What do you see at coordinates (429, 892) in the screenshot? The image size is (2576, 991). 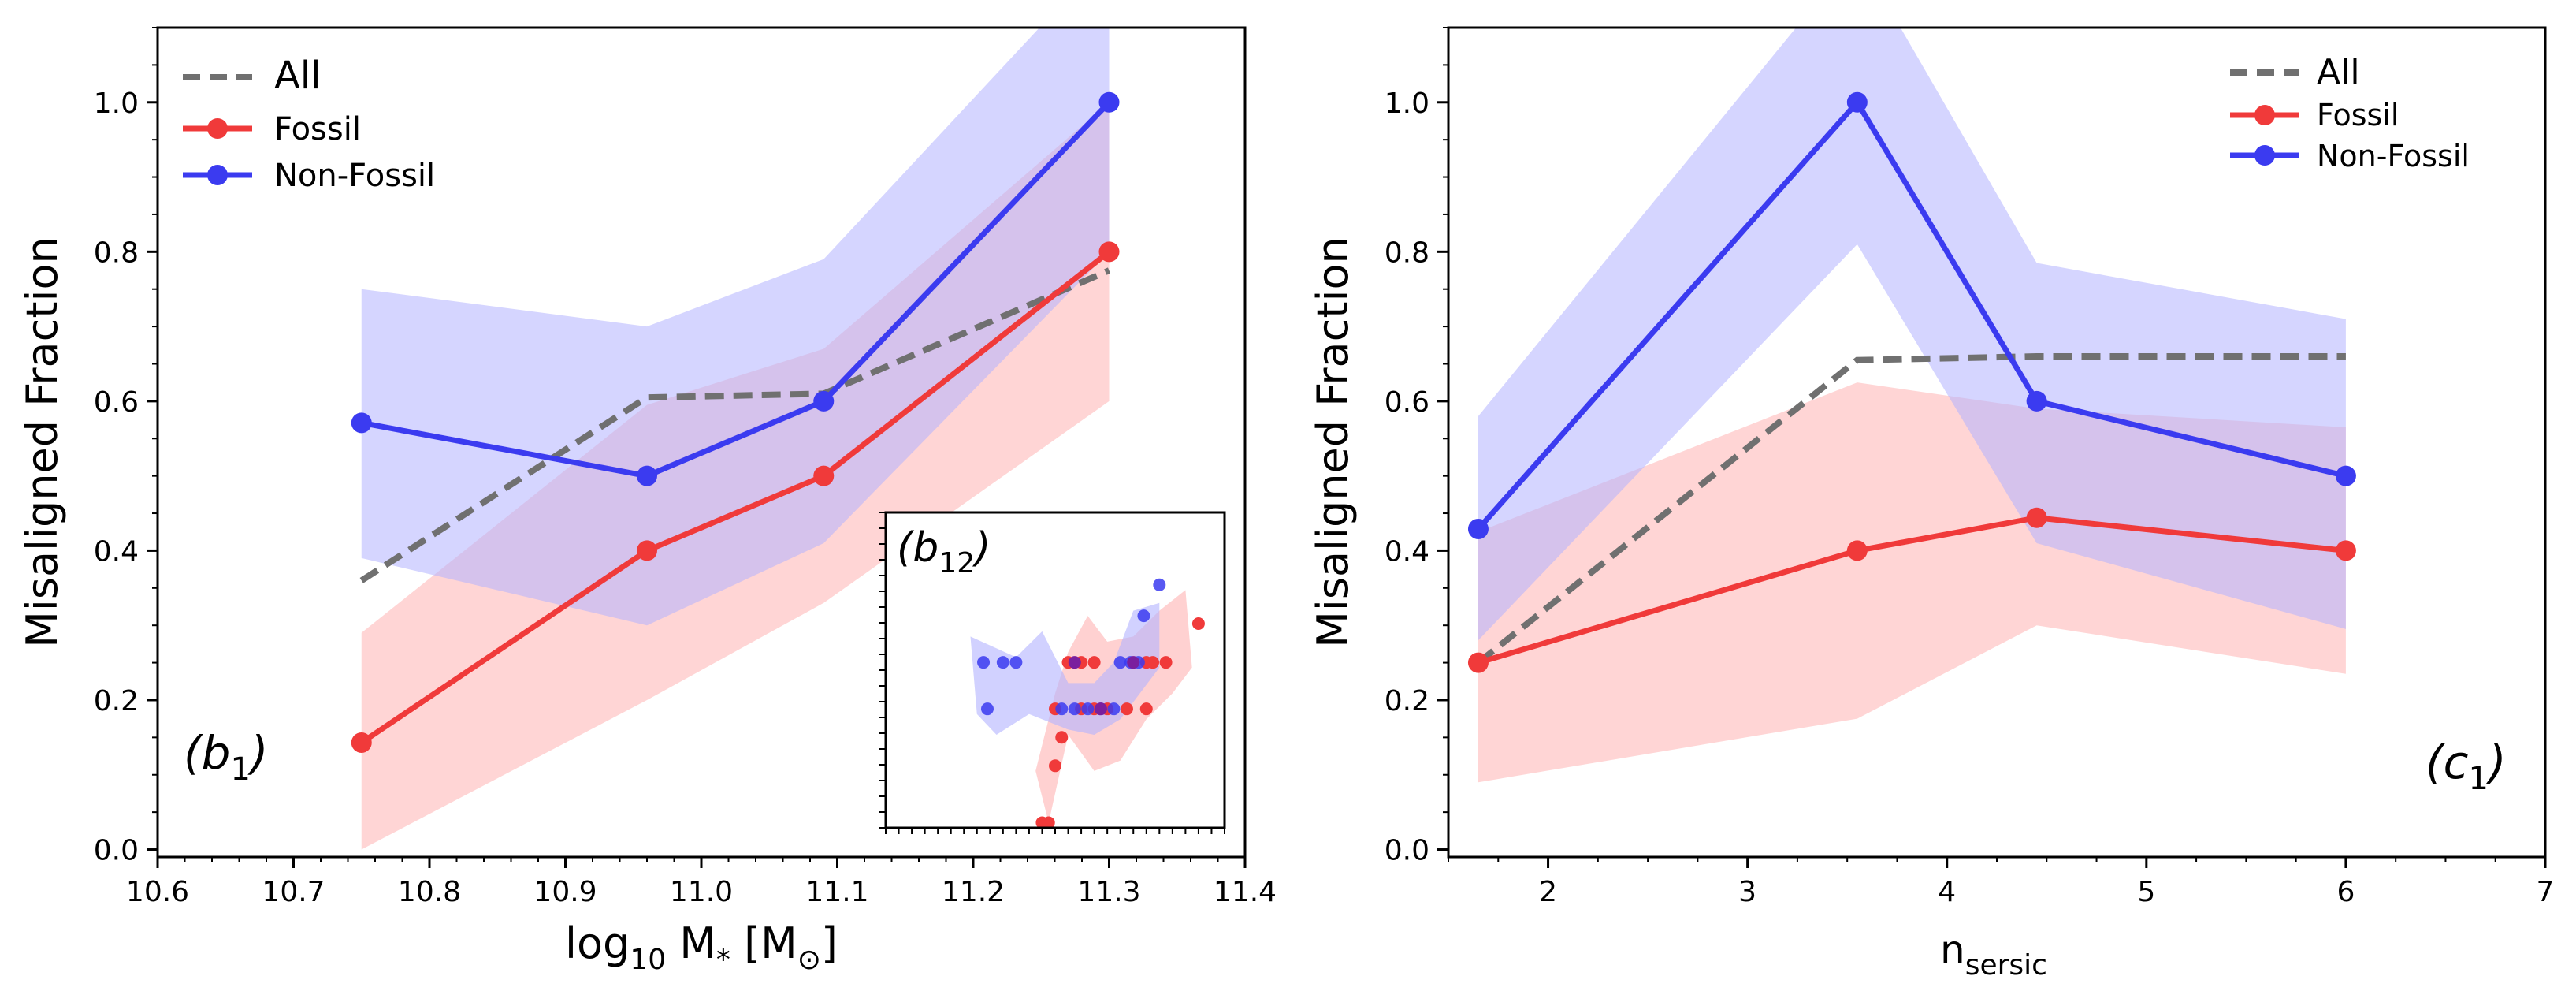 I see `x-tick-label: 10.8` at bounding box center [429, 892].